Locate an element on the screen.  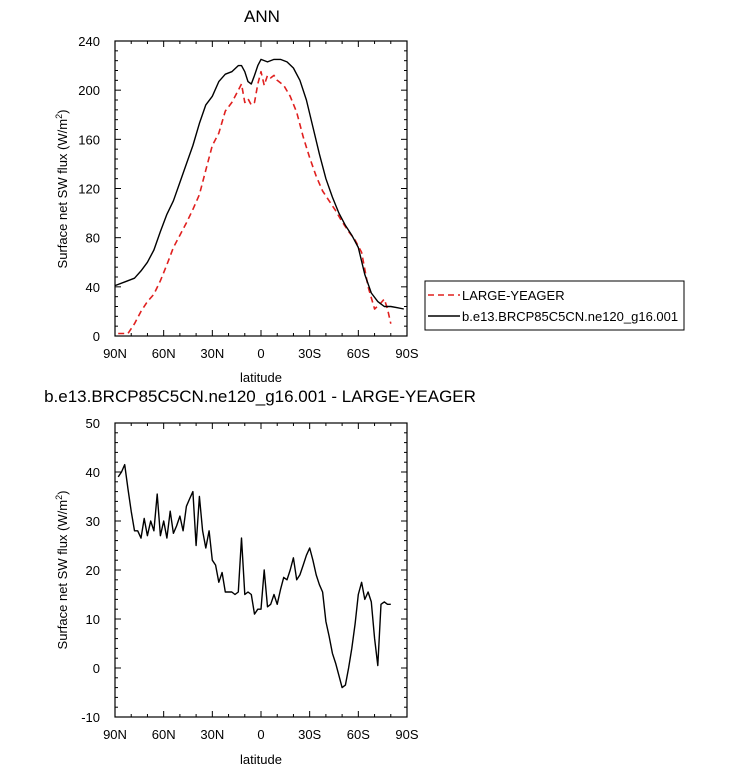
chart2-x-tick-label: 30S is located at coordinates (309, 734).